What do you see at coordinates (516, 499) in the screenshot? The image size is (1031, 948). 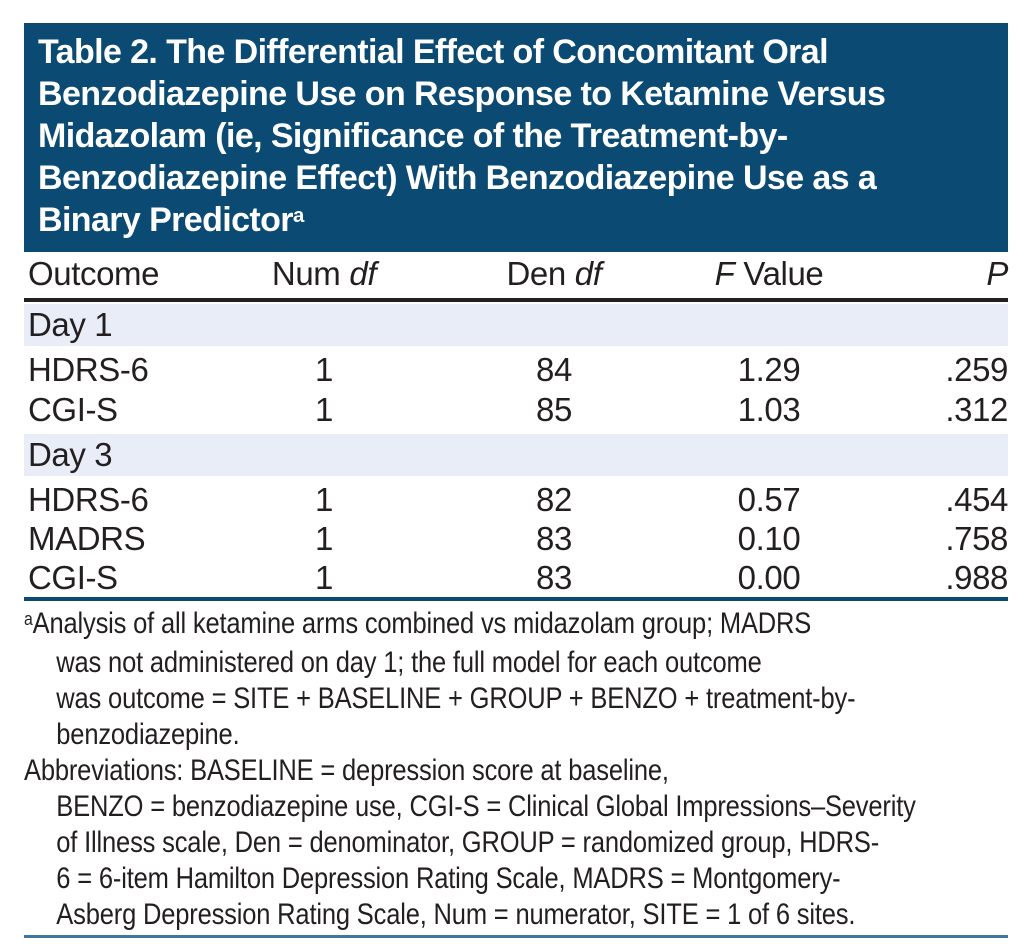 I see `table-row: HDRS-6 1 82 0.57 .454` at bounding box center [516, 499].